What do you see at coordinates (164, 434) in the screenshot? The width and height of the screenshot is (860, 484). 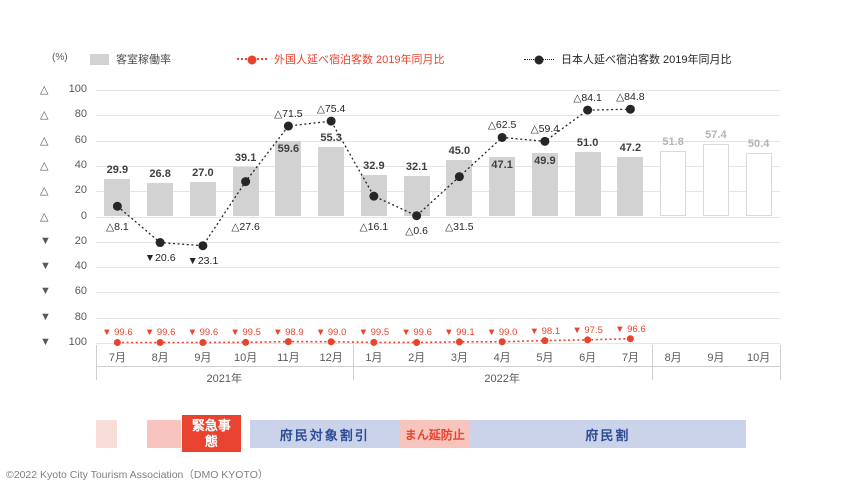 I see `policy-band` at bounding box center [164, 434].